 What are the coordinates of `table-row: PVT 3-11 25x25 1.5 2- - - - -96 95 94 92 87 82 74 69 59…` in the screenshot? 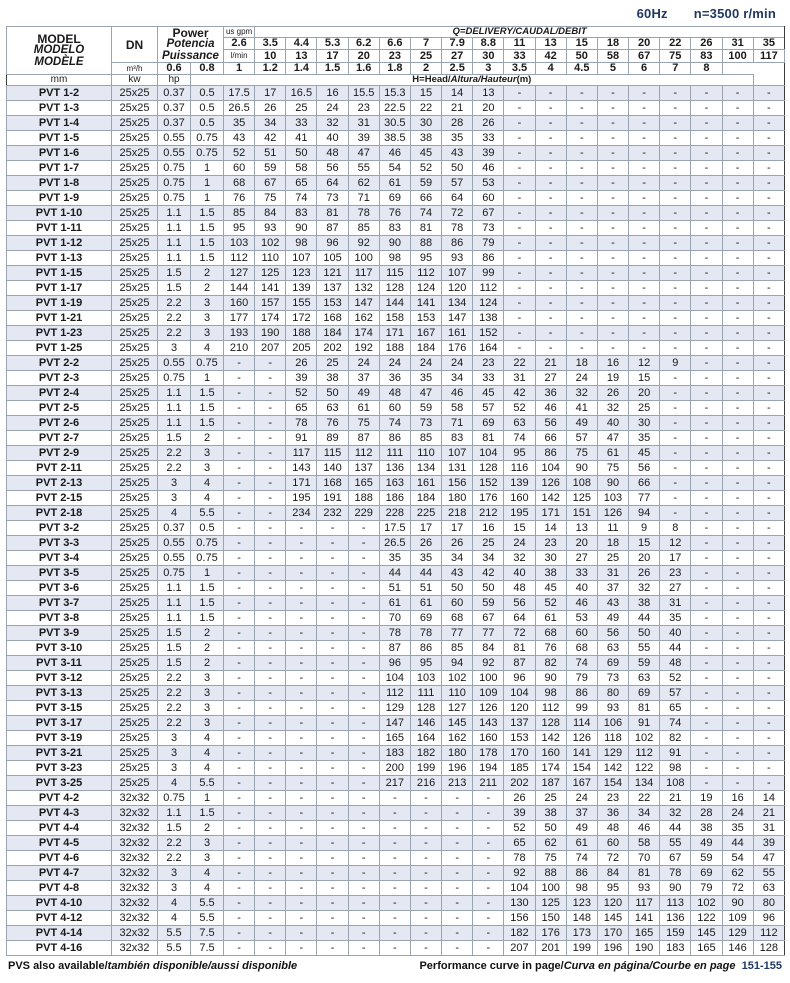 It's located at (396, 663).